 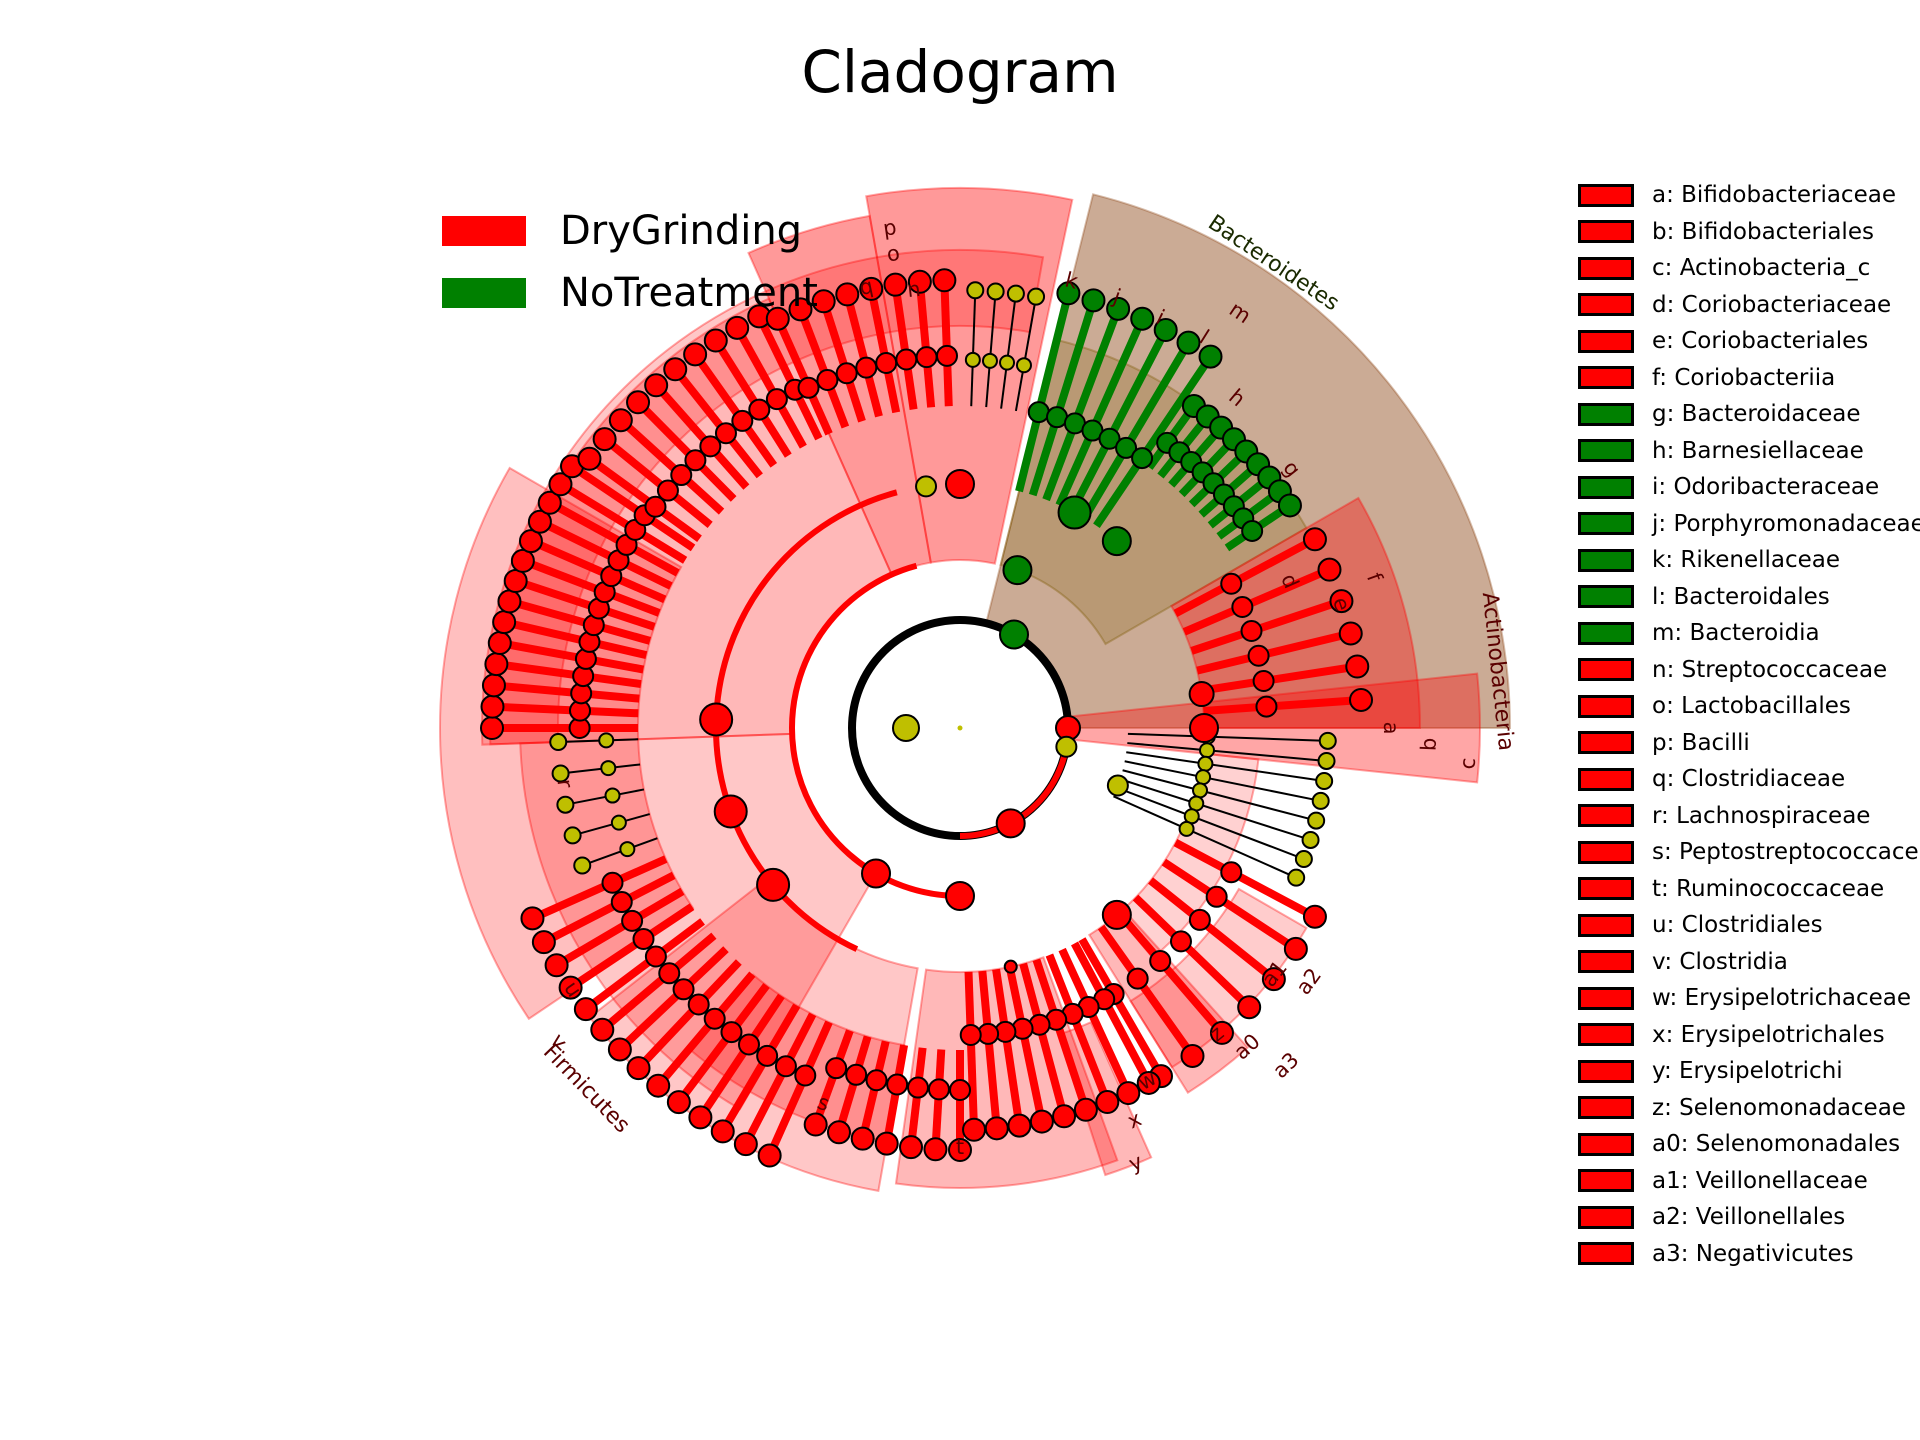 I want to click on node-letter-a2: a2, so click(x=1308, y=981).